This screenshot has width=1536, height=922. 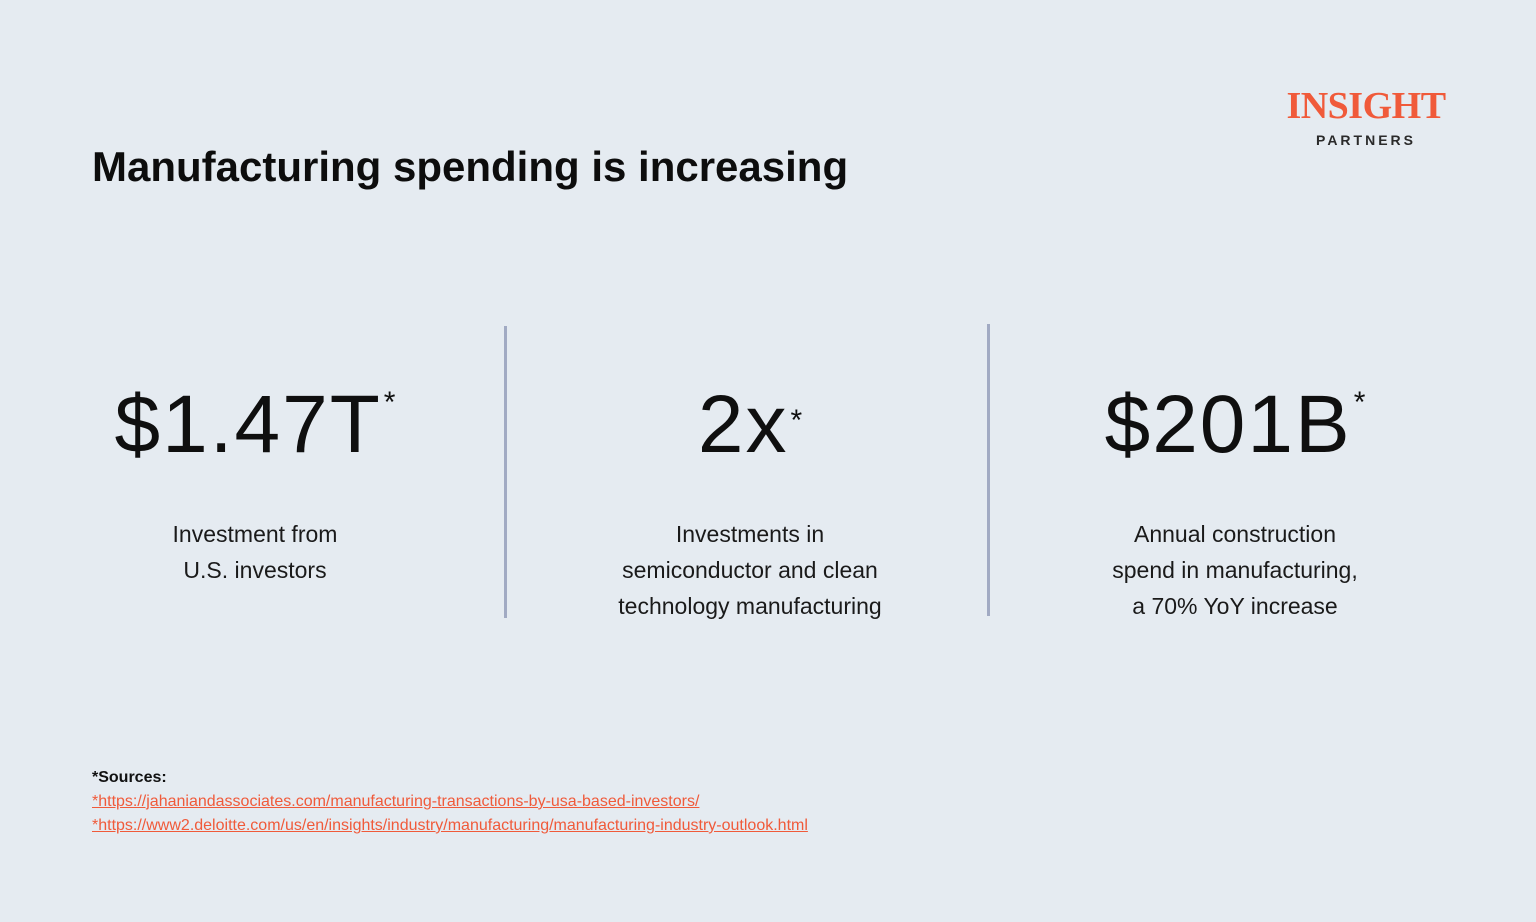 I want to click on stat-label-line: Investment from, so click(x=255, y=534).